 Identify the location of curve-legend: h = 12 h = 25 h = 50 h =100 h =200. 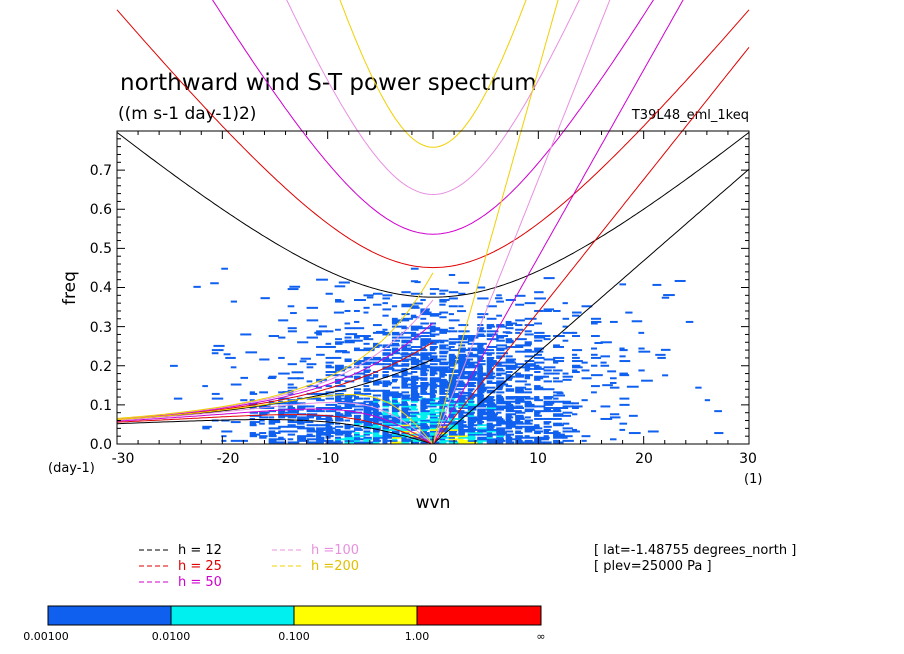
(249, 566).